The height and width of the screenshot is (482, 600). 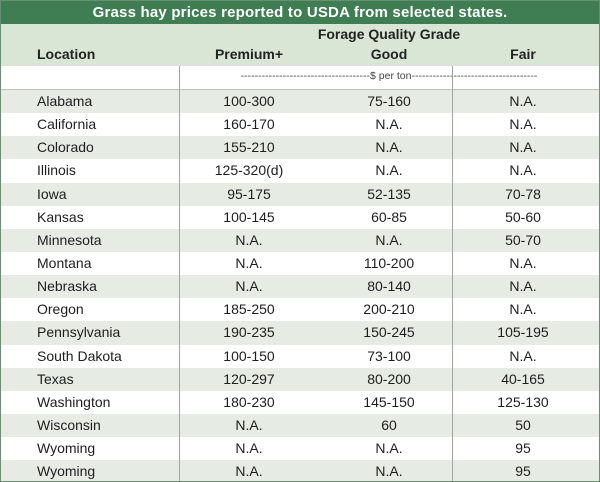 What do you see at coordinates (79, 332) in the screenshot?
I see `location-cell: Pennsylvania` at bounding box center [79, 332].